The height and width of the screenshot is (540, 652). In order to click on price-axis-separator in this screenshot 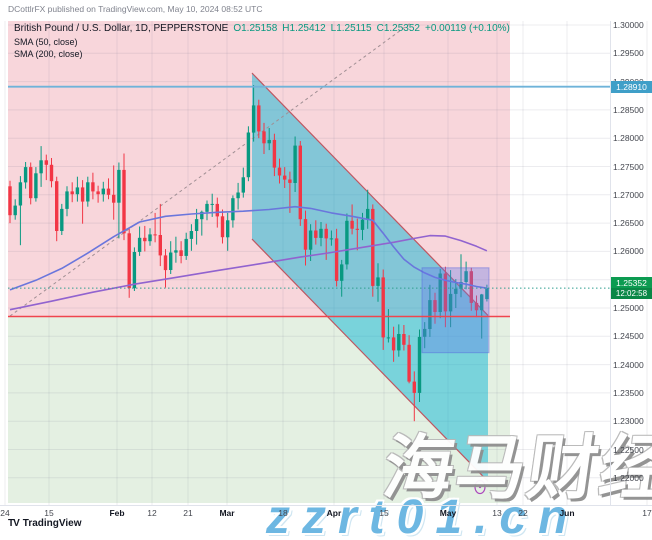, I will do `click(610, 263)`.